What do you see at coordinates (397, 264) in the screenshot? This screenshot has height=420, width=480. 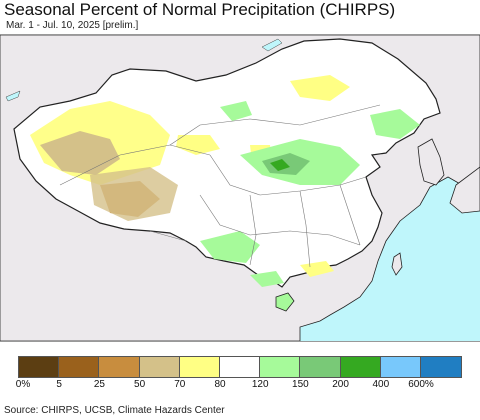 I see `taiwan-land` at bounding box center [397, 264].